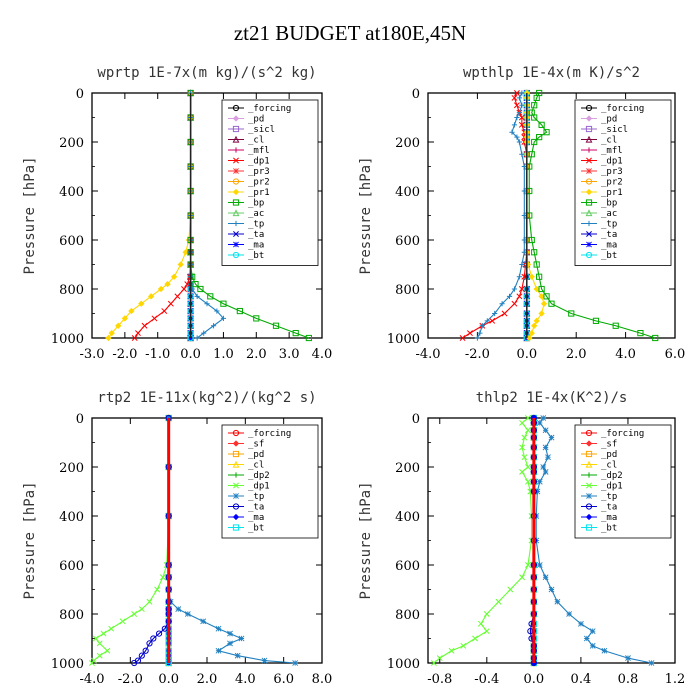 The width and height of the screenshot is (700, 700). What do you see at coordinates (622, 109) in the screenshot?
I see `legend-label: _forcing` at bounding box center [622, 109].